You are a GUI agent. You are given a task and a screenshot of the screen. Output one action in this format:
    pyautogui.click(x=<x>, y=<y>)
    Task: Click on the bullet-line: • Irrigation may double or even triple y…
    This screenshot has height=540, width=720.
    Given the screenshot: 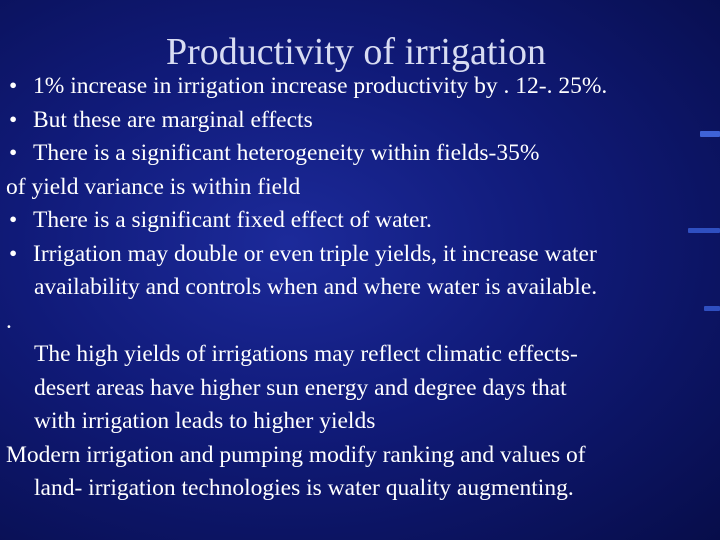 What is the action you would take?
    pyautogui.click(x=358, y=255)
    